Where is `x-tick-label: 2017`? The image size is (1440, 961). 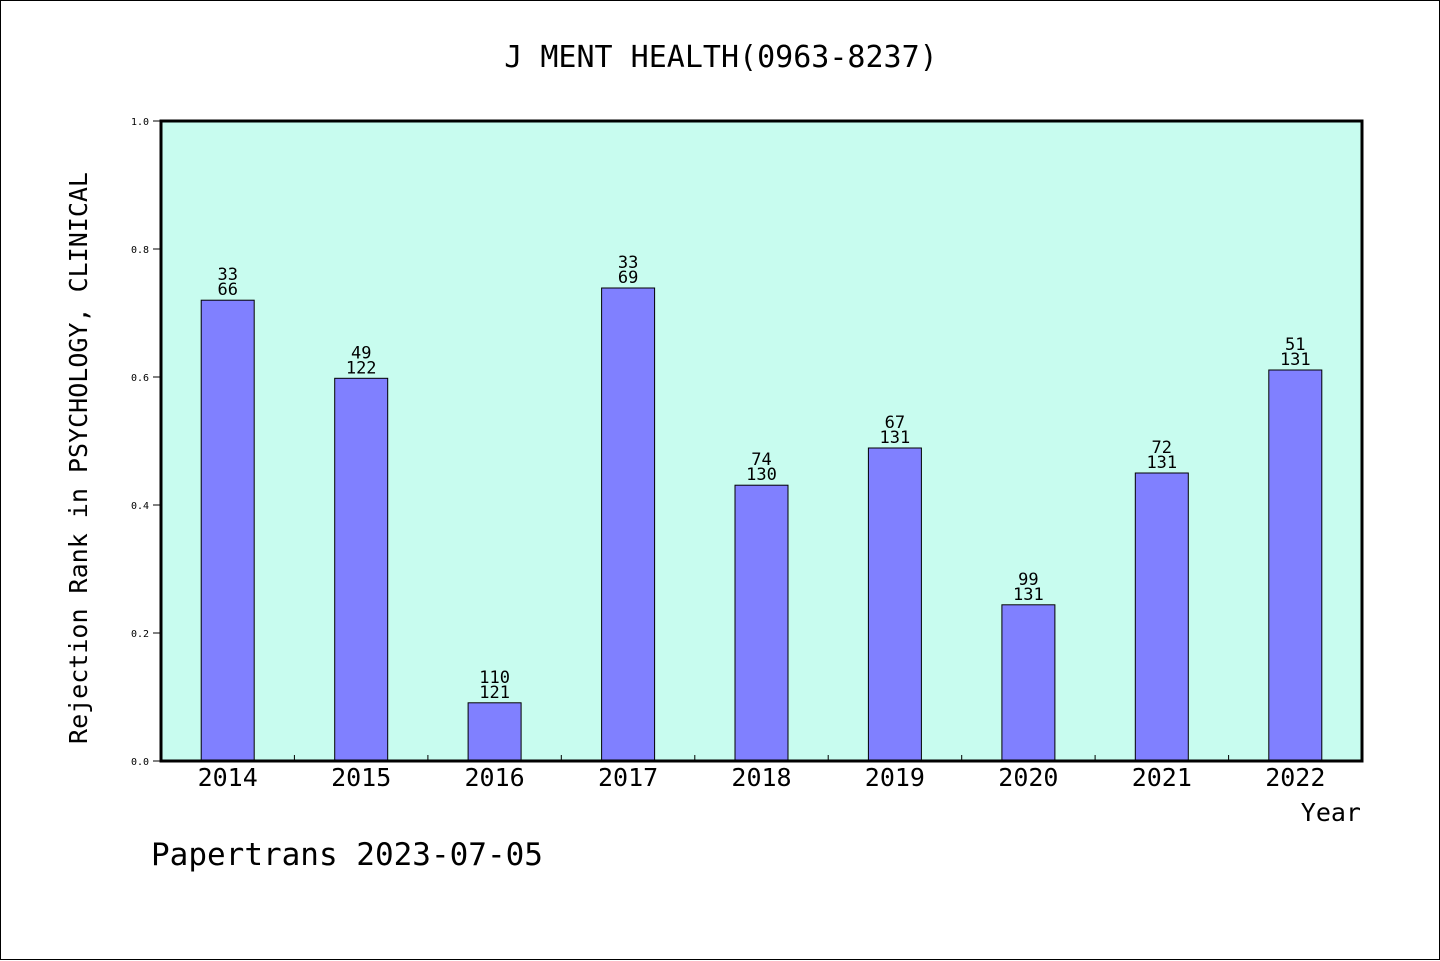 x-tick-label: 2017 is located at coordinates (628, 777).